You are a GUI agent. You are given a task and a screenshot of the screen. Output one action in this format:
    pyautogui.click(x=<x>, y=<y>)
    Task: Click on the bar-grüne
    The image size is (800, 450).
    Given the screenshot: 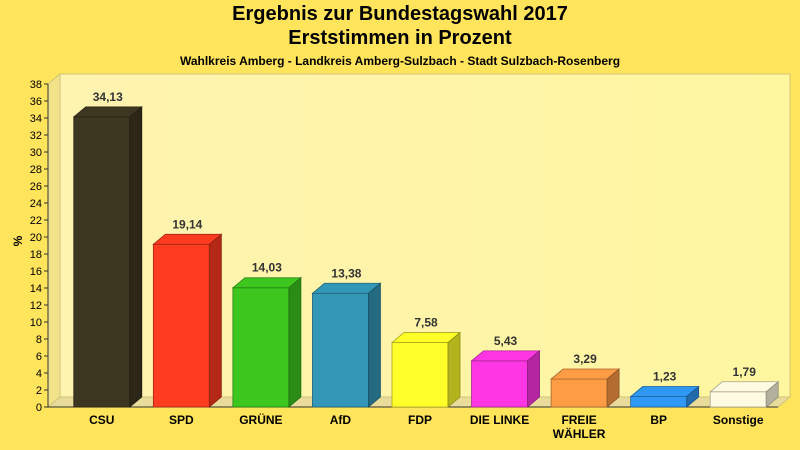 What is the action you would take?
    pyautogui.click(x=266, y=342)
    